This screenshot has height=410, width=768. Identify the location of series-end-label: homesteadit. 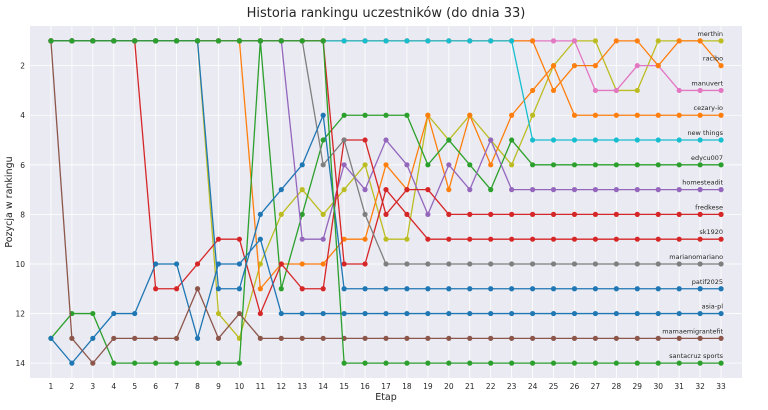
(702, 183).